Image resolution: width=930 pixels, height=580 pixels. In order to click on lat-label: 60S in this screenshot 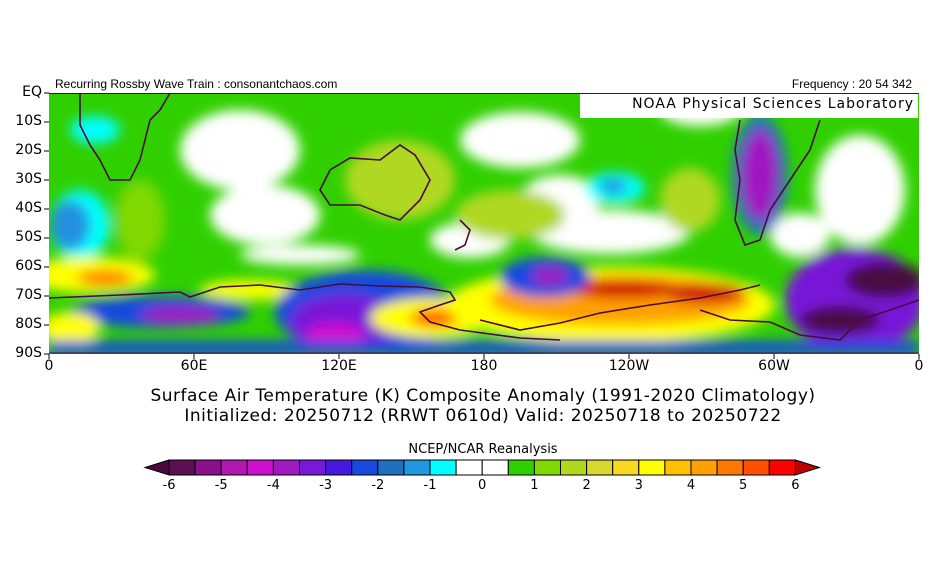, I will do `click(28, 266)`.